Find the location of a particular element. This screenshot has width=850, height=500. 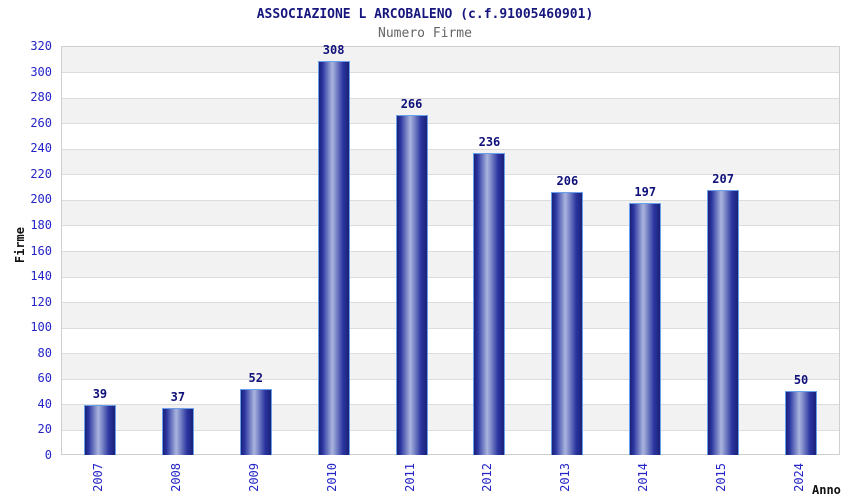

y-tick-label: 320 is located at coordinates (41, 46).